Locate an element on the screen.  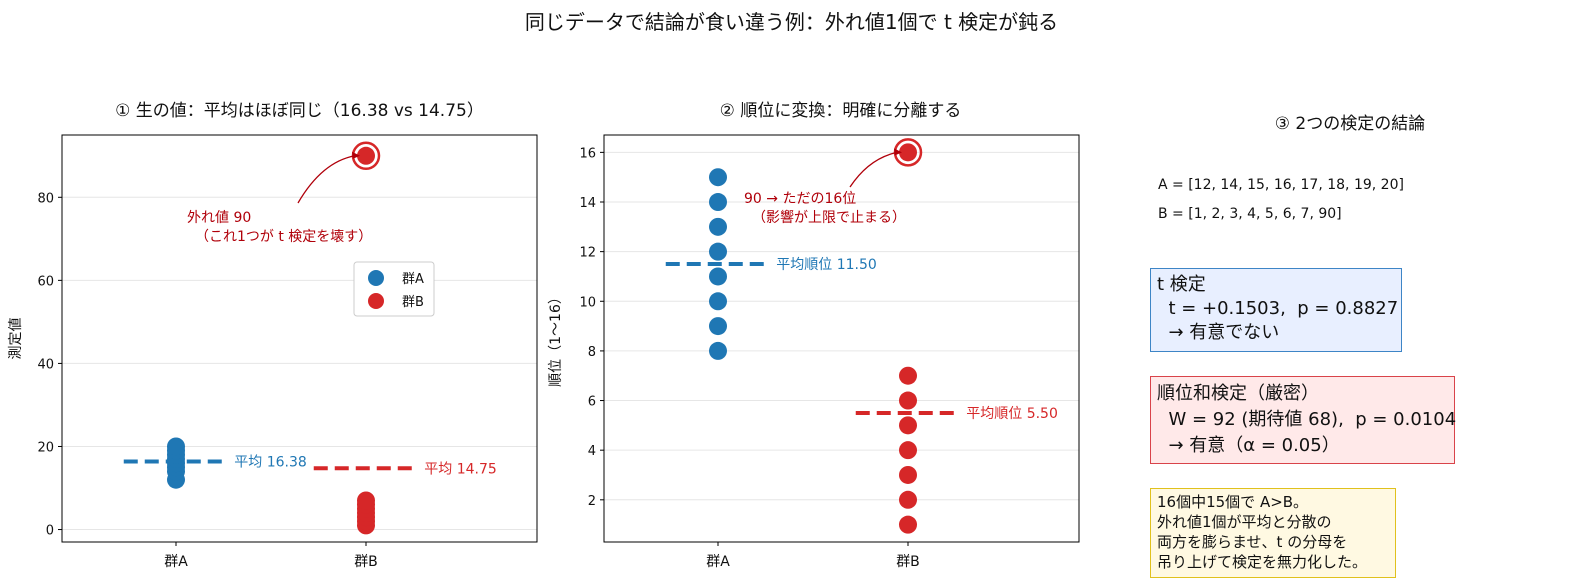
y-tick-label: 40 is located at coordinates (45, 364).